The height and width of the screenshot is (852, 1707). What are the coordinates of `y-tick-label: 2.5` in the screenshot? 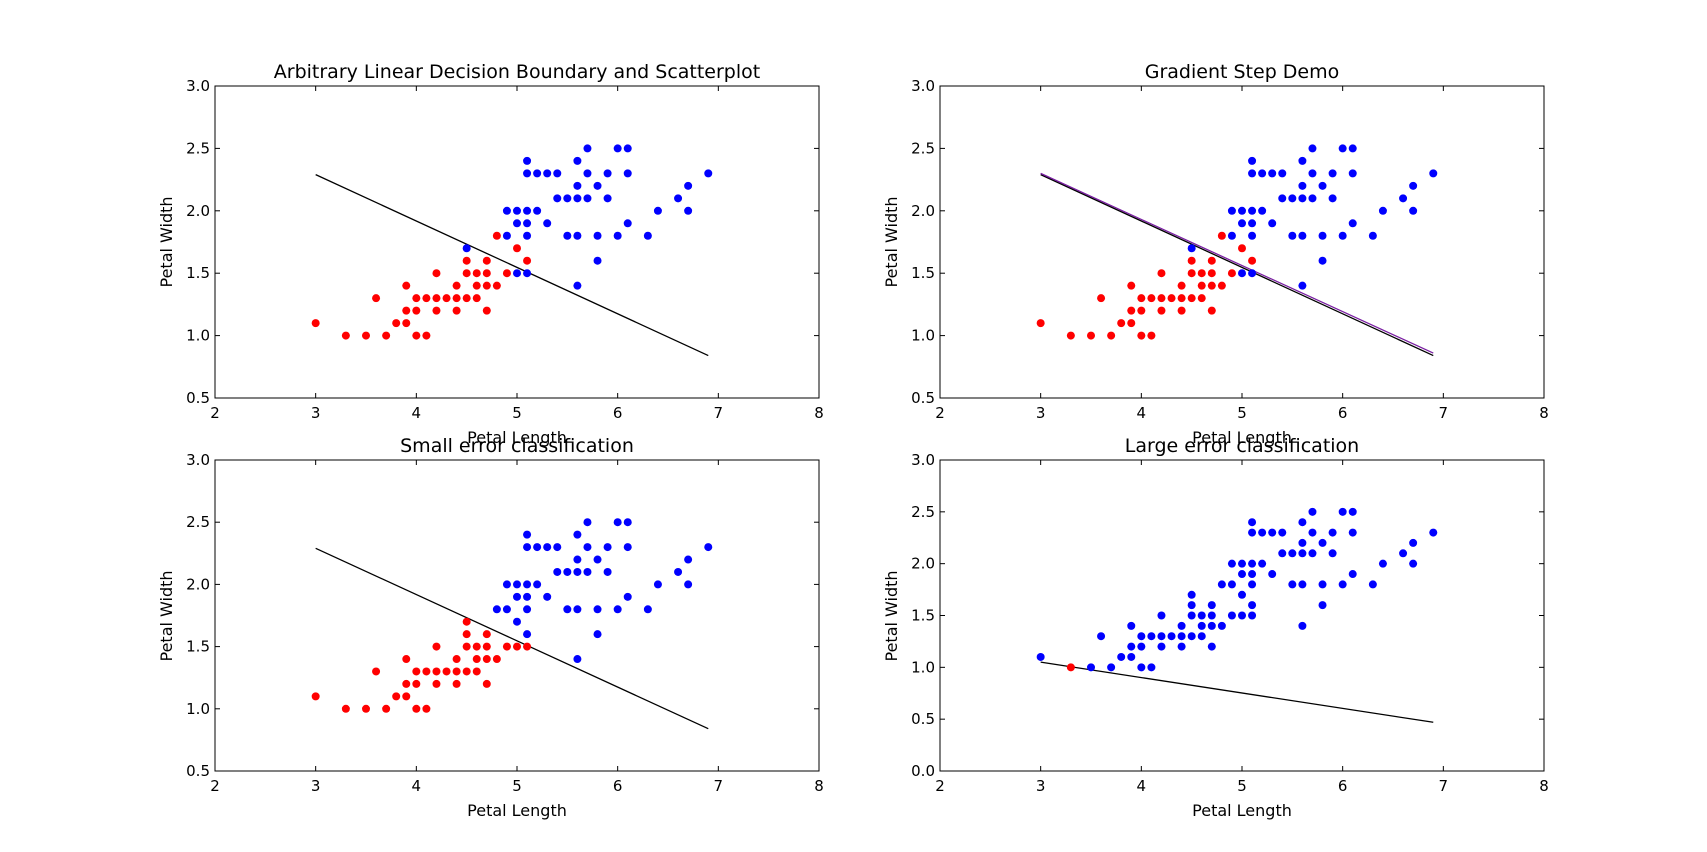 It's located at (198, 148).